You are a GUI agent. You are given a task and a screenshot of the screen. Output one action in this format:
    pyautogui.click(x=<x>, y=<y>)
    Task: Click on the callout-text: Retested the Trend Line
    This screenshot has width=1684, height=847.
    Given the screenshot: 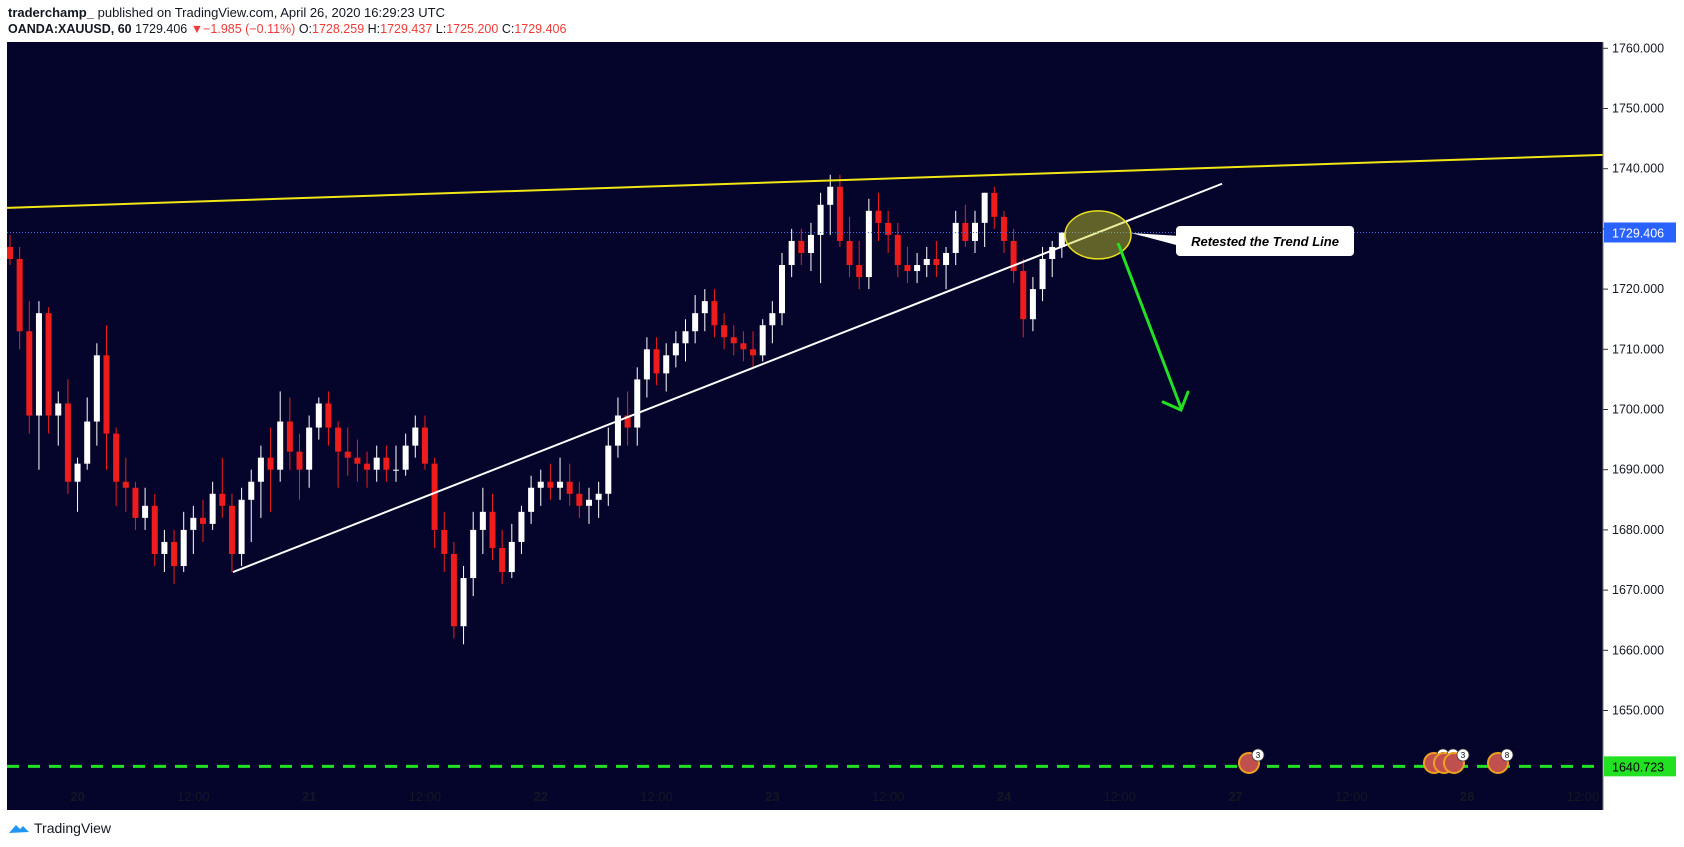 What is the action you would take?
    pyautogui.click(x=1265, y=241)
    